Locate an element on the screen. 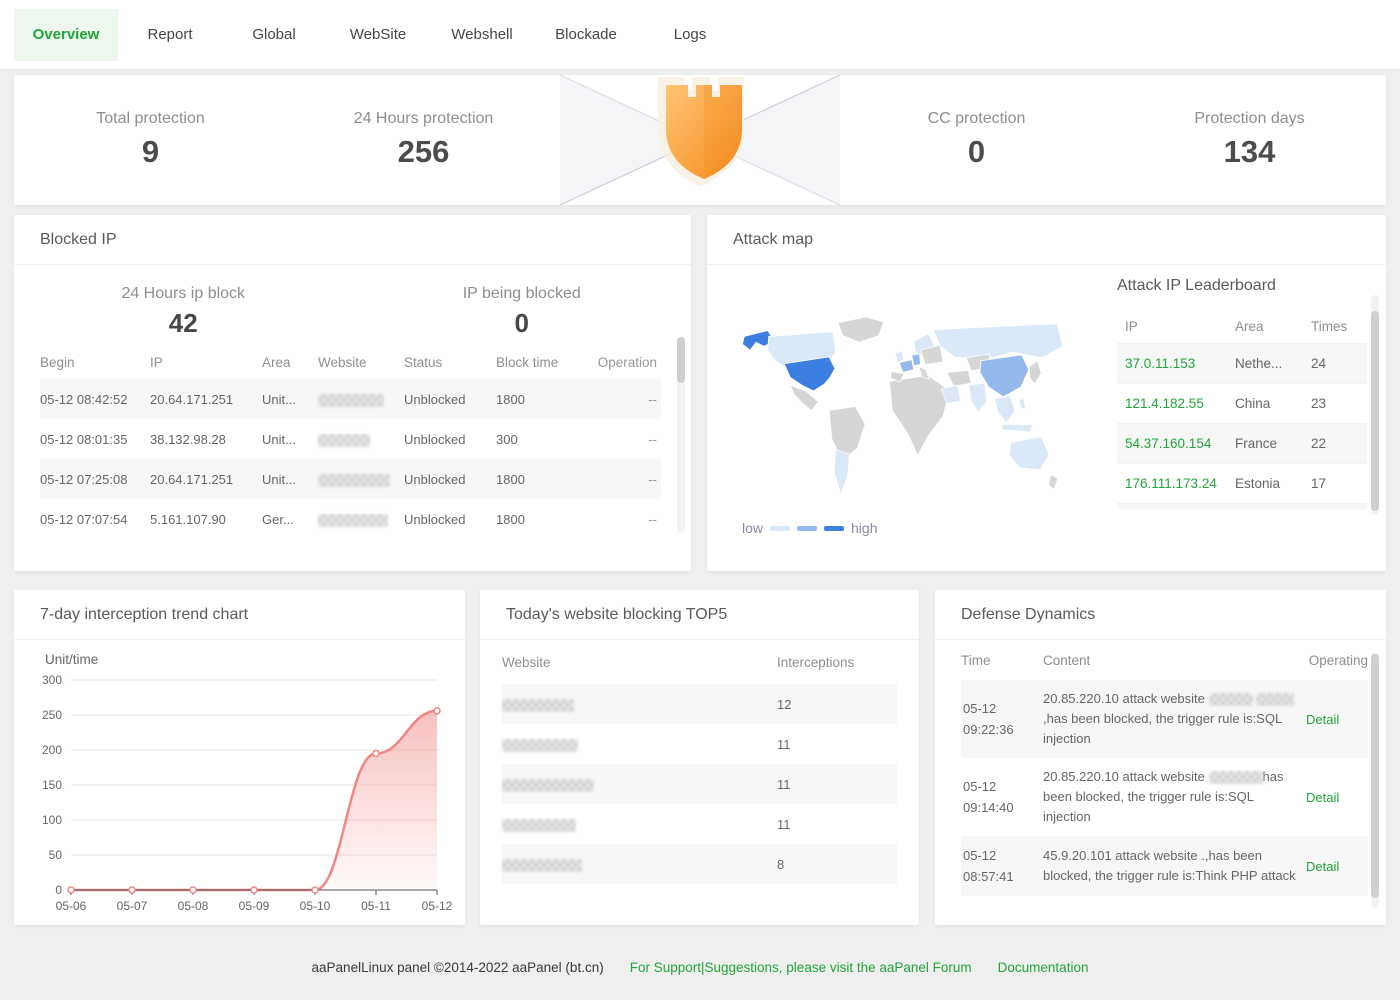 The height and width of the screenshot is (1000, 1400). panel-title: Defense Dynamics is located at coordinates (1160, 615).